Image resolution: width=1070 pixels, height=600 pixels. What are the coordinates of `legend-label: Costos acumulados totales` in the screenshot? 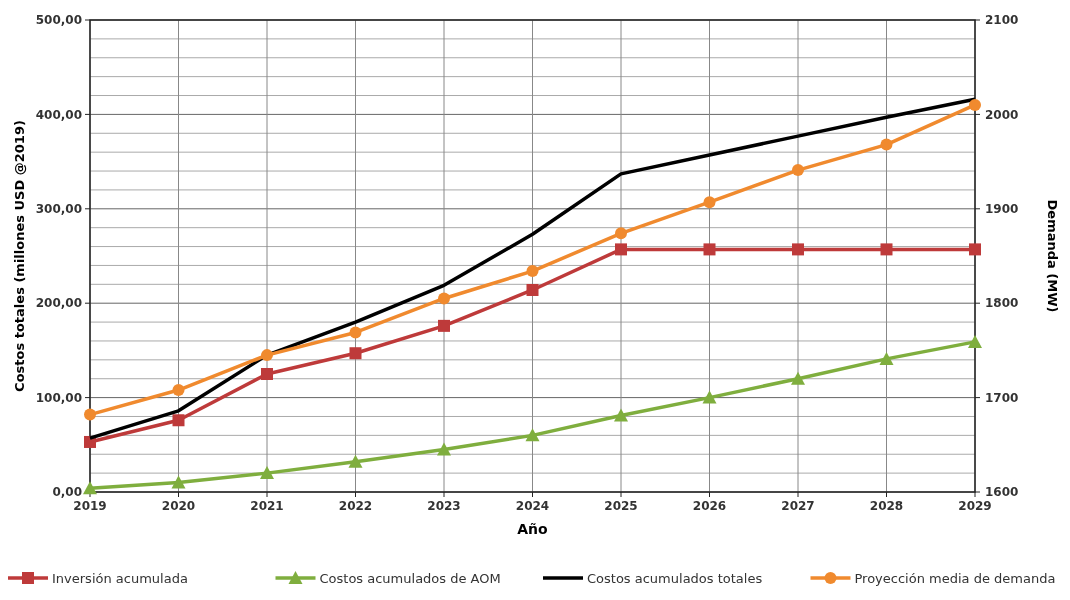 It's located at (675, 578).